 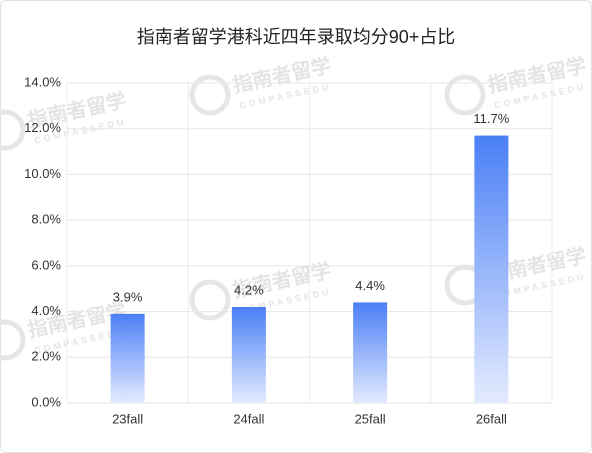 I want to click on value-label: 4.4%, so click(x=370, y=285).